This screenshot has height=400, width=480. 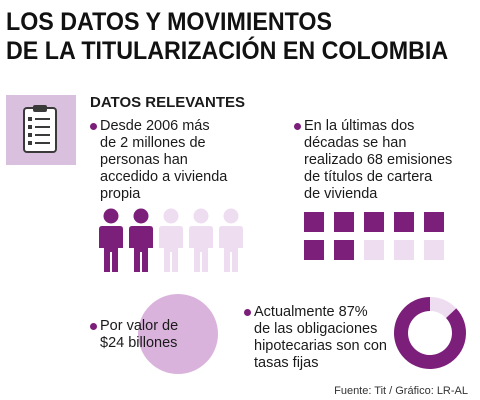 I want to click on fact-emissions-line: décadas se han, so click(x=355, y=143).